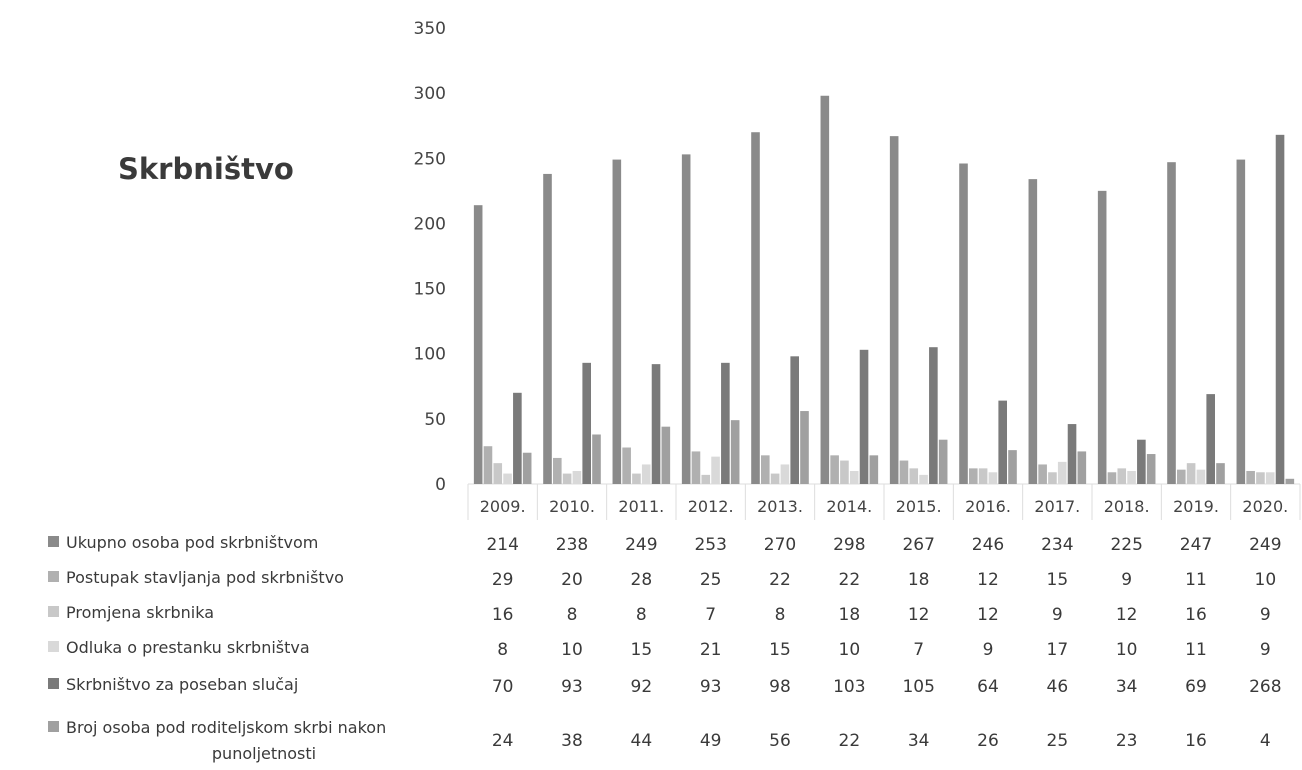 This screenshot has width=1302, height=770. I want to click on x-tick-label: 2020., so click(1265, 506).